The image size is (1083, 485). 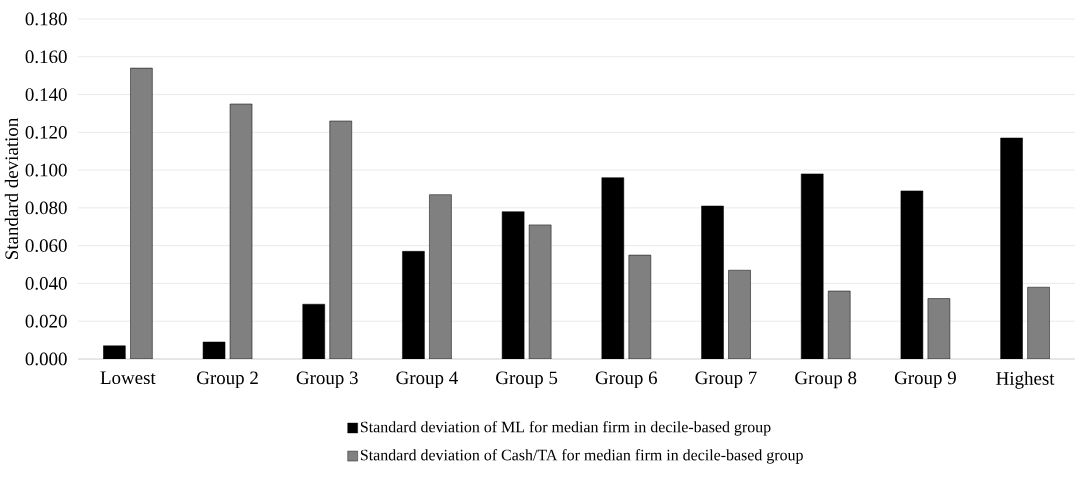 What do you see at coordinates (46, 359) in the screenshot?
I see `y-tick-label: 0.000` at bounding box center [46, 359].